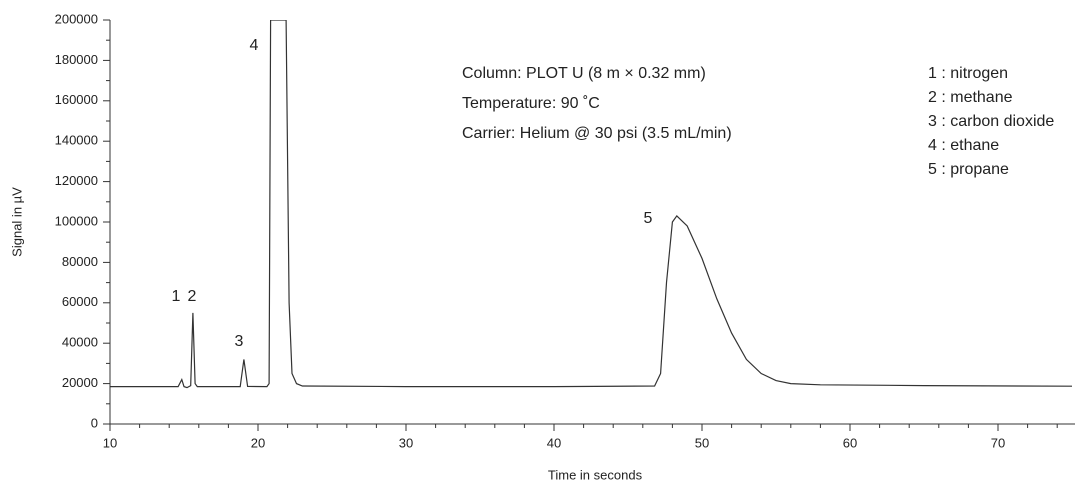 The width and height of the screenshot is (1090, 485). What do you see at coordinates (80, 301) in the screenshot?
I see `y-tick-label: 60000` at bounding box center [80, 301].